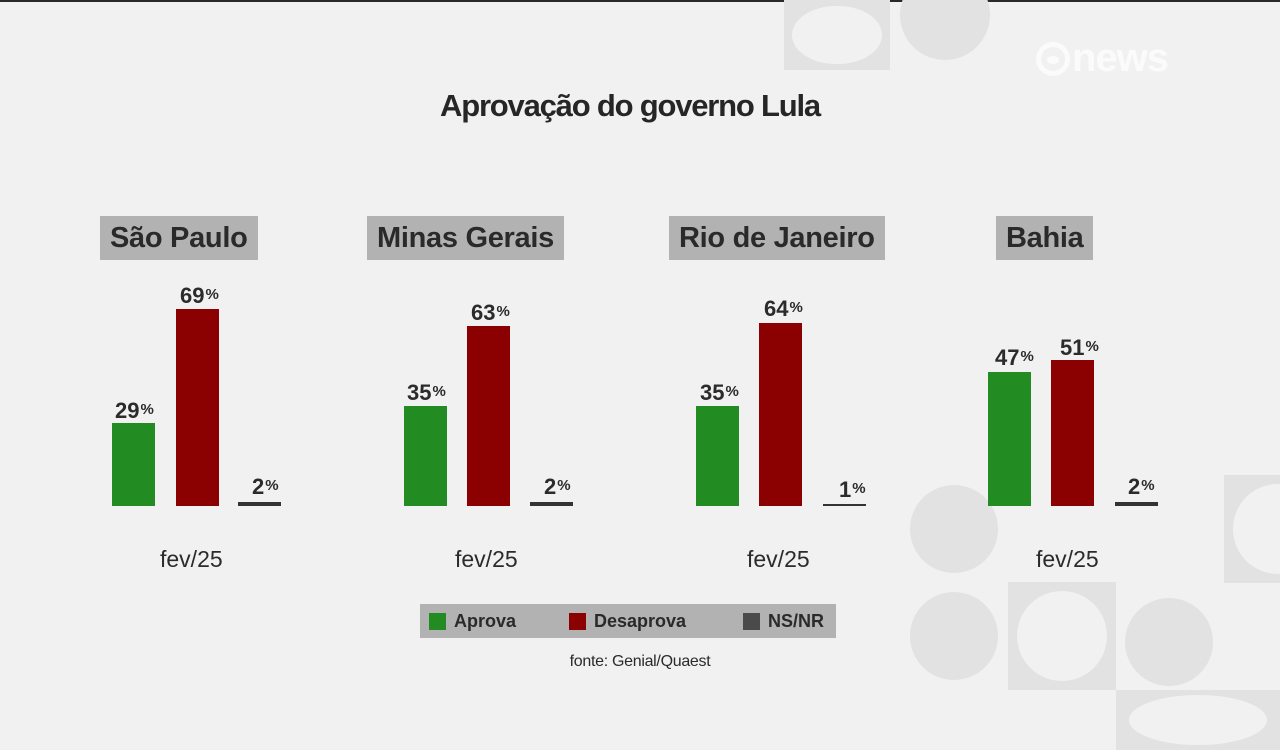 This screenshot has width=1280, height=750. I want to click on legend-item-aprova: Aprova, so click(472, 621).